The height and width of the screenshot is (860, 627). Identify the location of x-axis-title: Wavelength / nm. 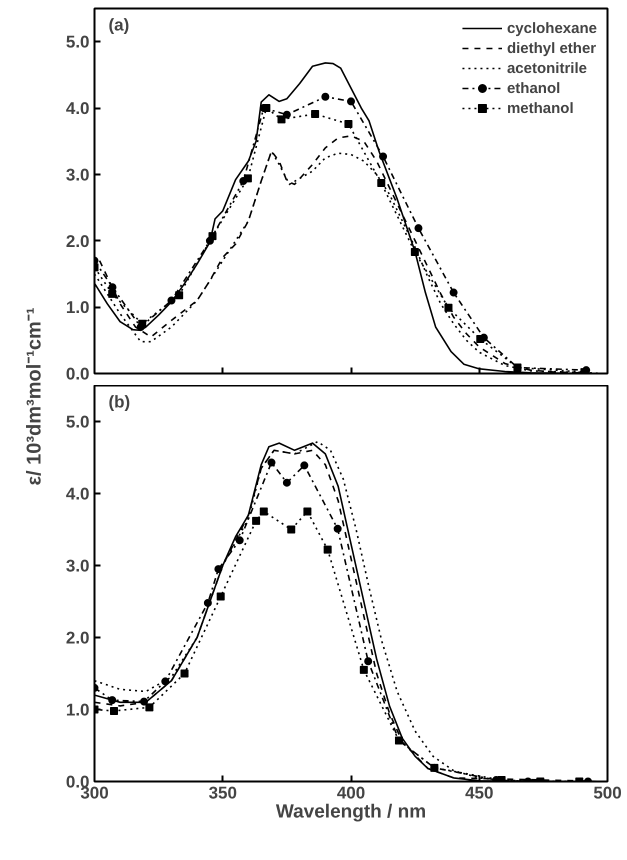
(351, 812).